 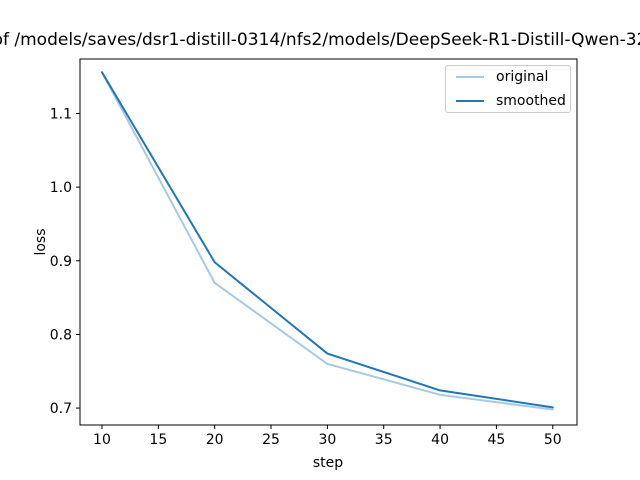 I want to click on x-tick-label: 10, so click(x=102, y=440).